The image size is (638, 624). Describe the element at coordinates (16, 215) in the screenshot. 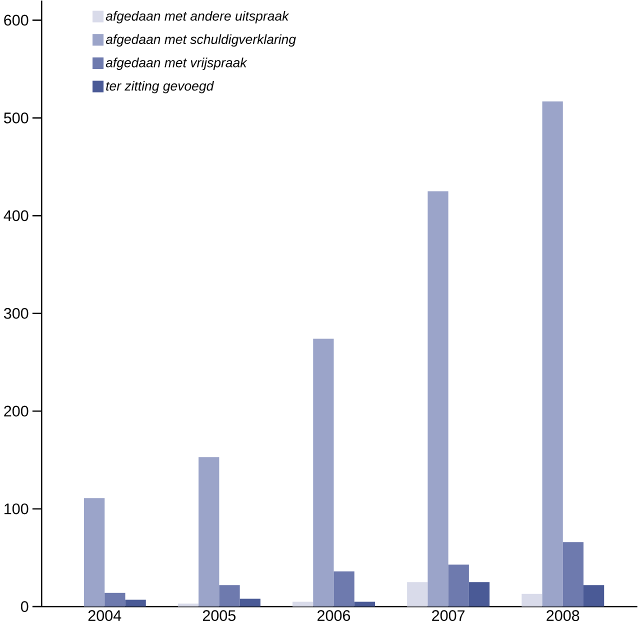

I see `y-tick-label: 400` at that location.